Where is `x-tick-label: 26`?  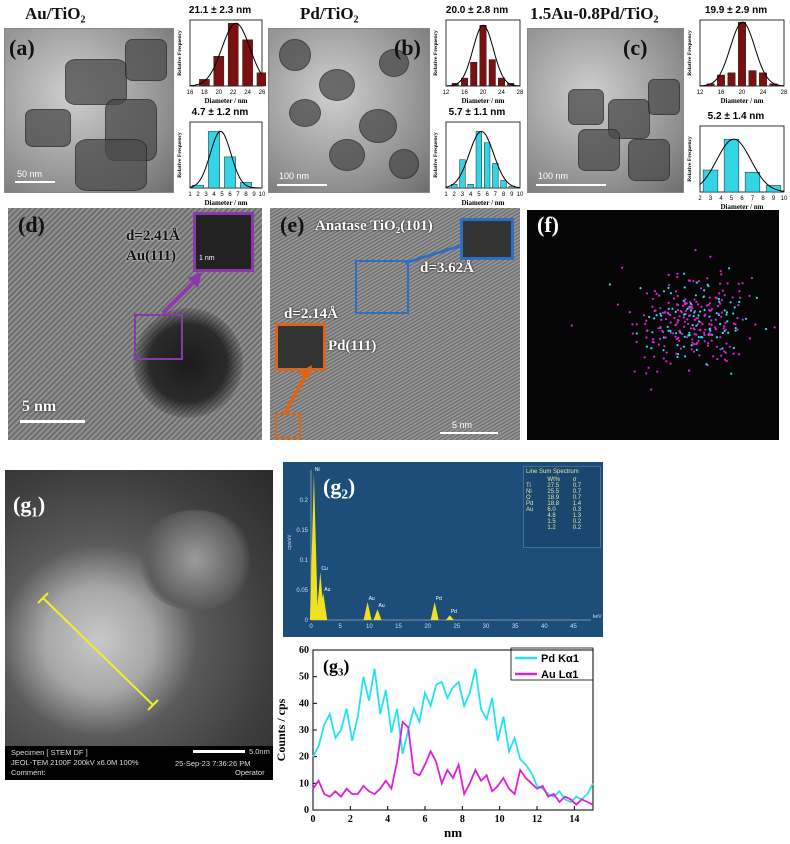
x-tick-label: 26 is located at coordinates (262, 93).